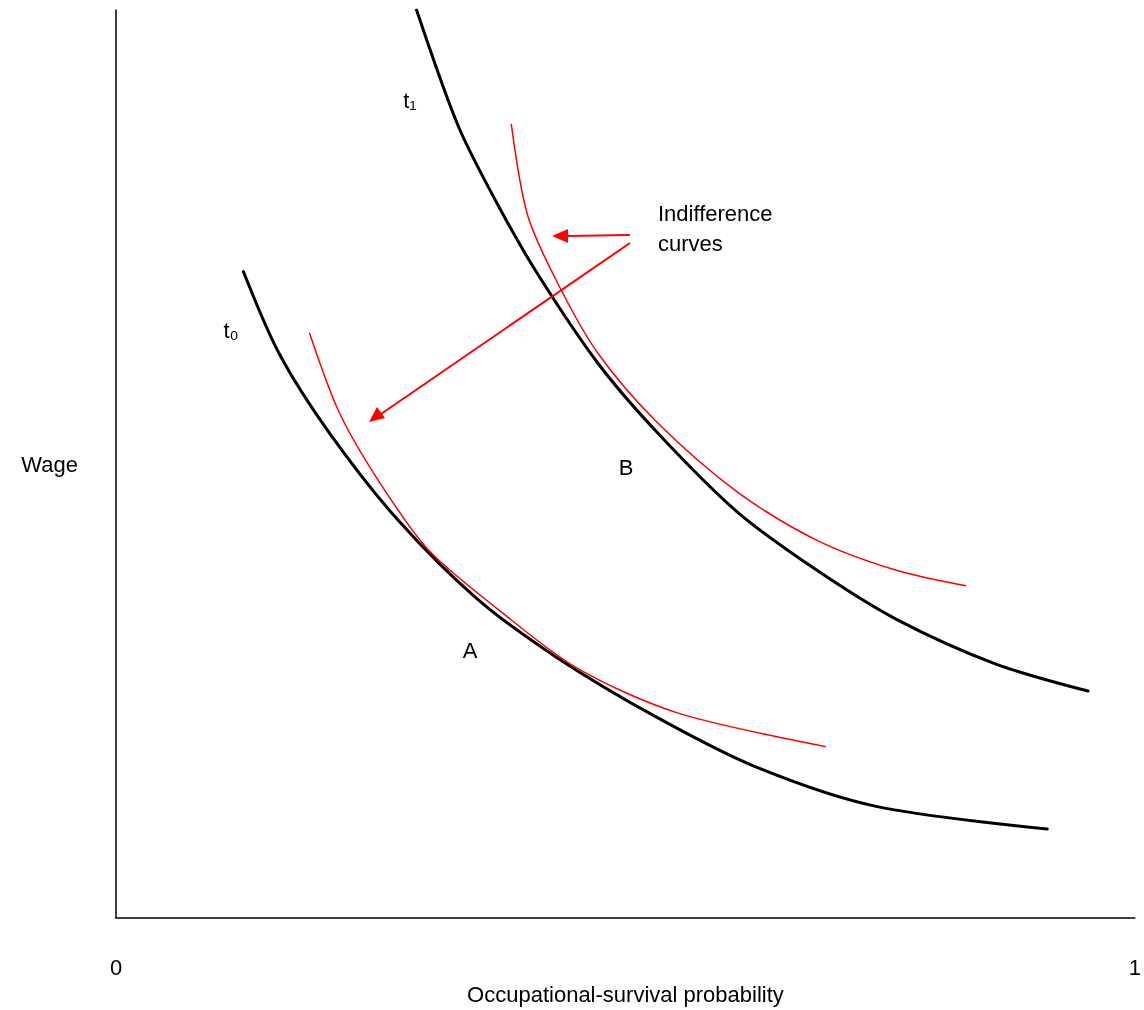 This screenshot has height=1010, width=1144. I want to click on annotation: A, so click(470, 650).